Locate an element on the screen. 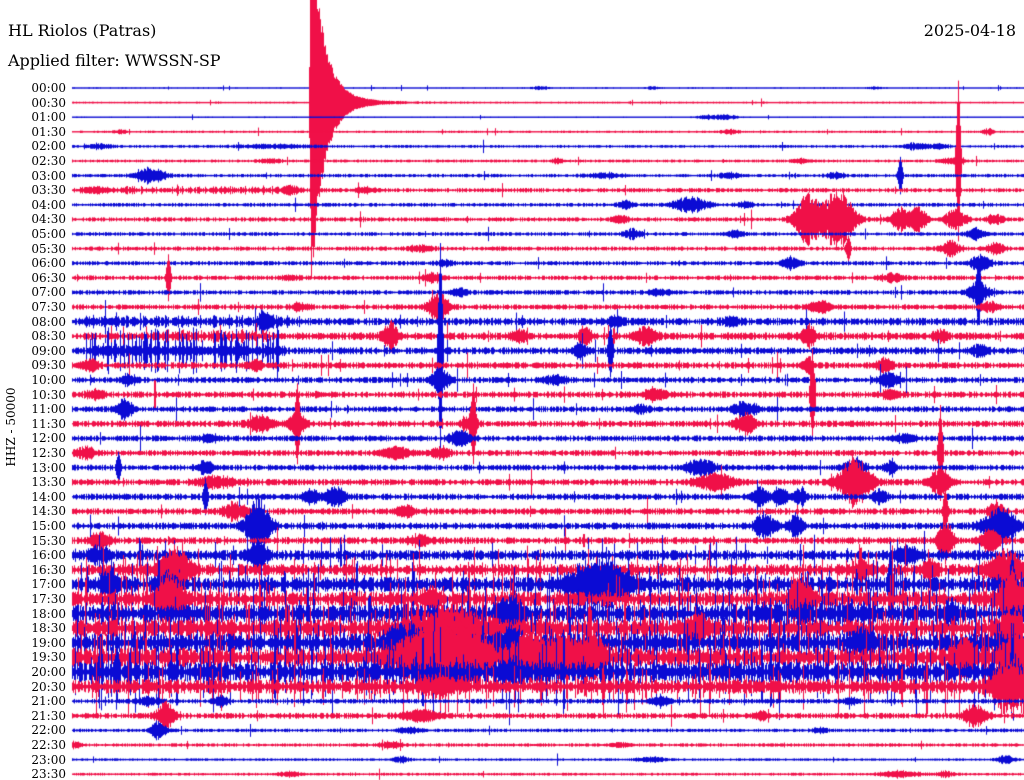 Image resolution: width=1024 pixels, height=780 pixels. time-label-1400: 14:00 is located at coordinates (48, 496).